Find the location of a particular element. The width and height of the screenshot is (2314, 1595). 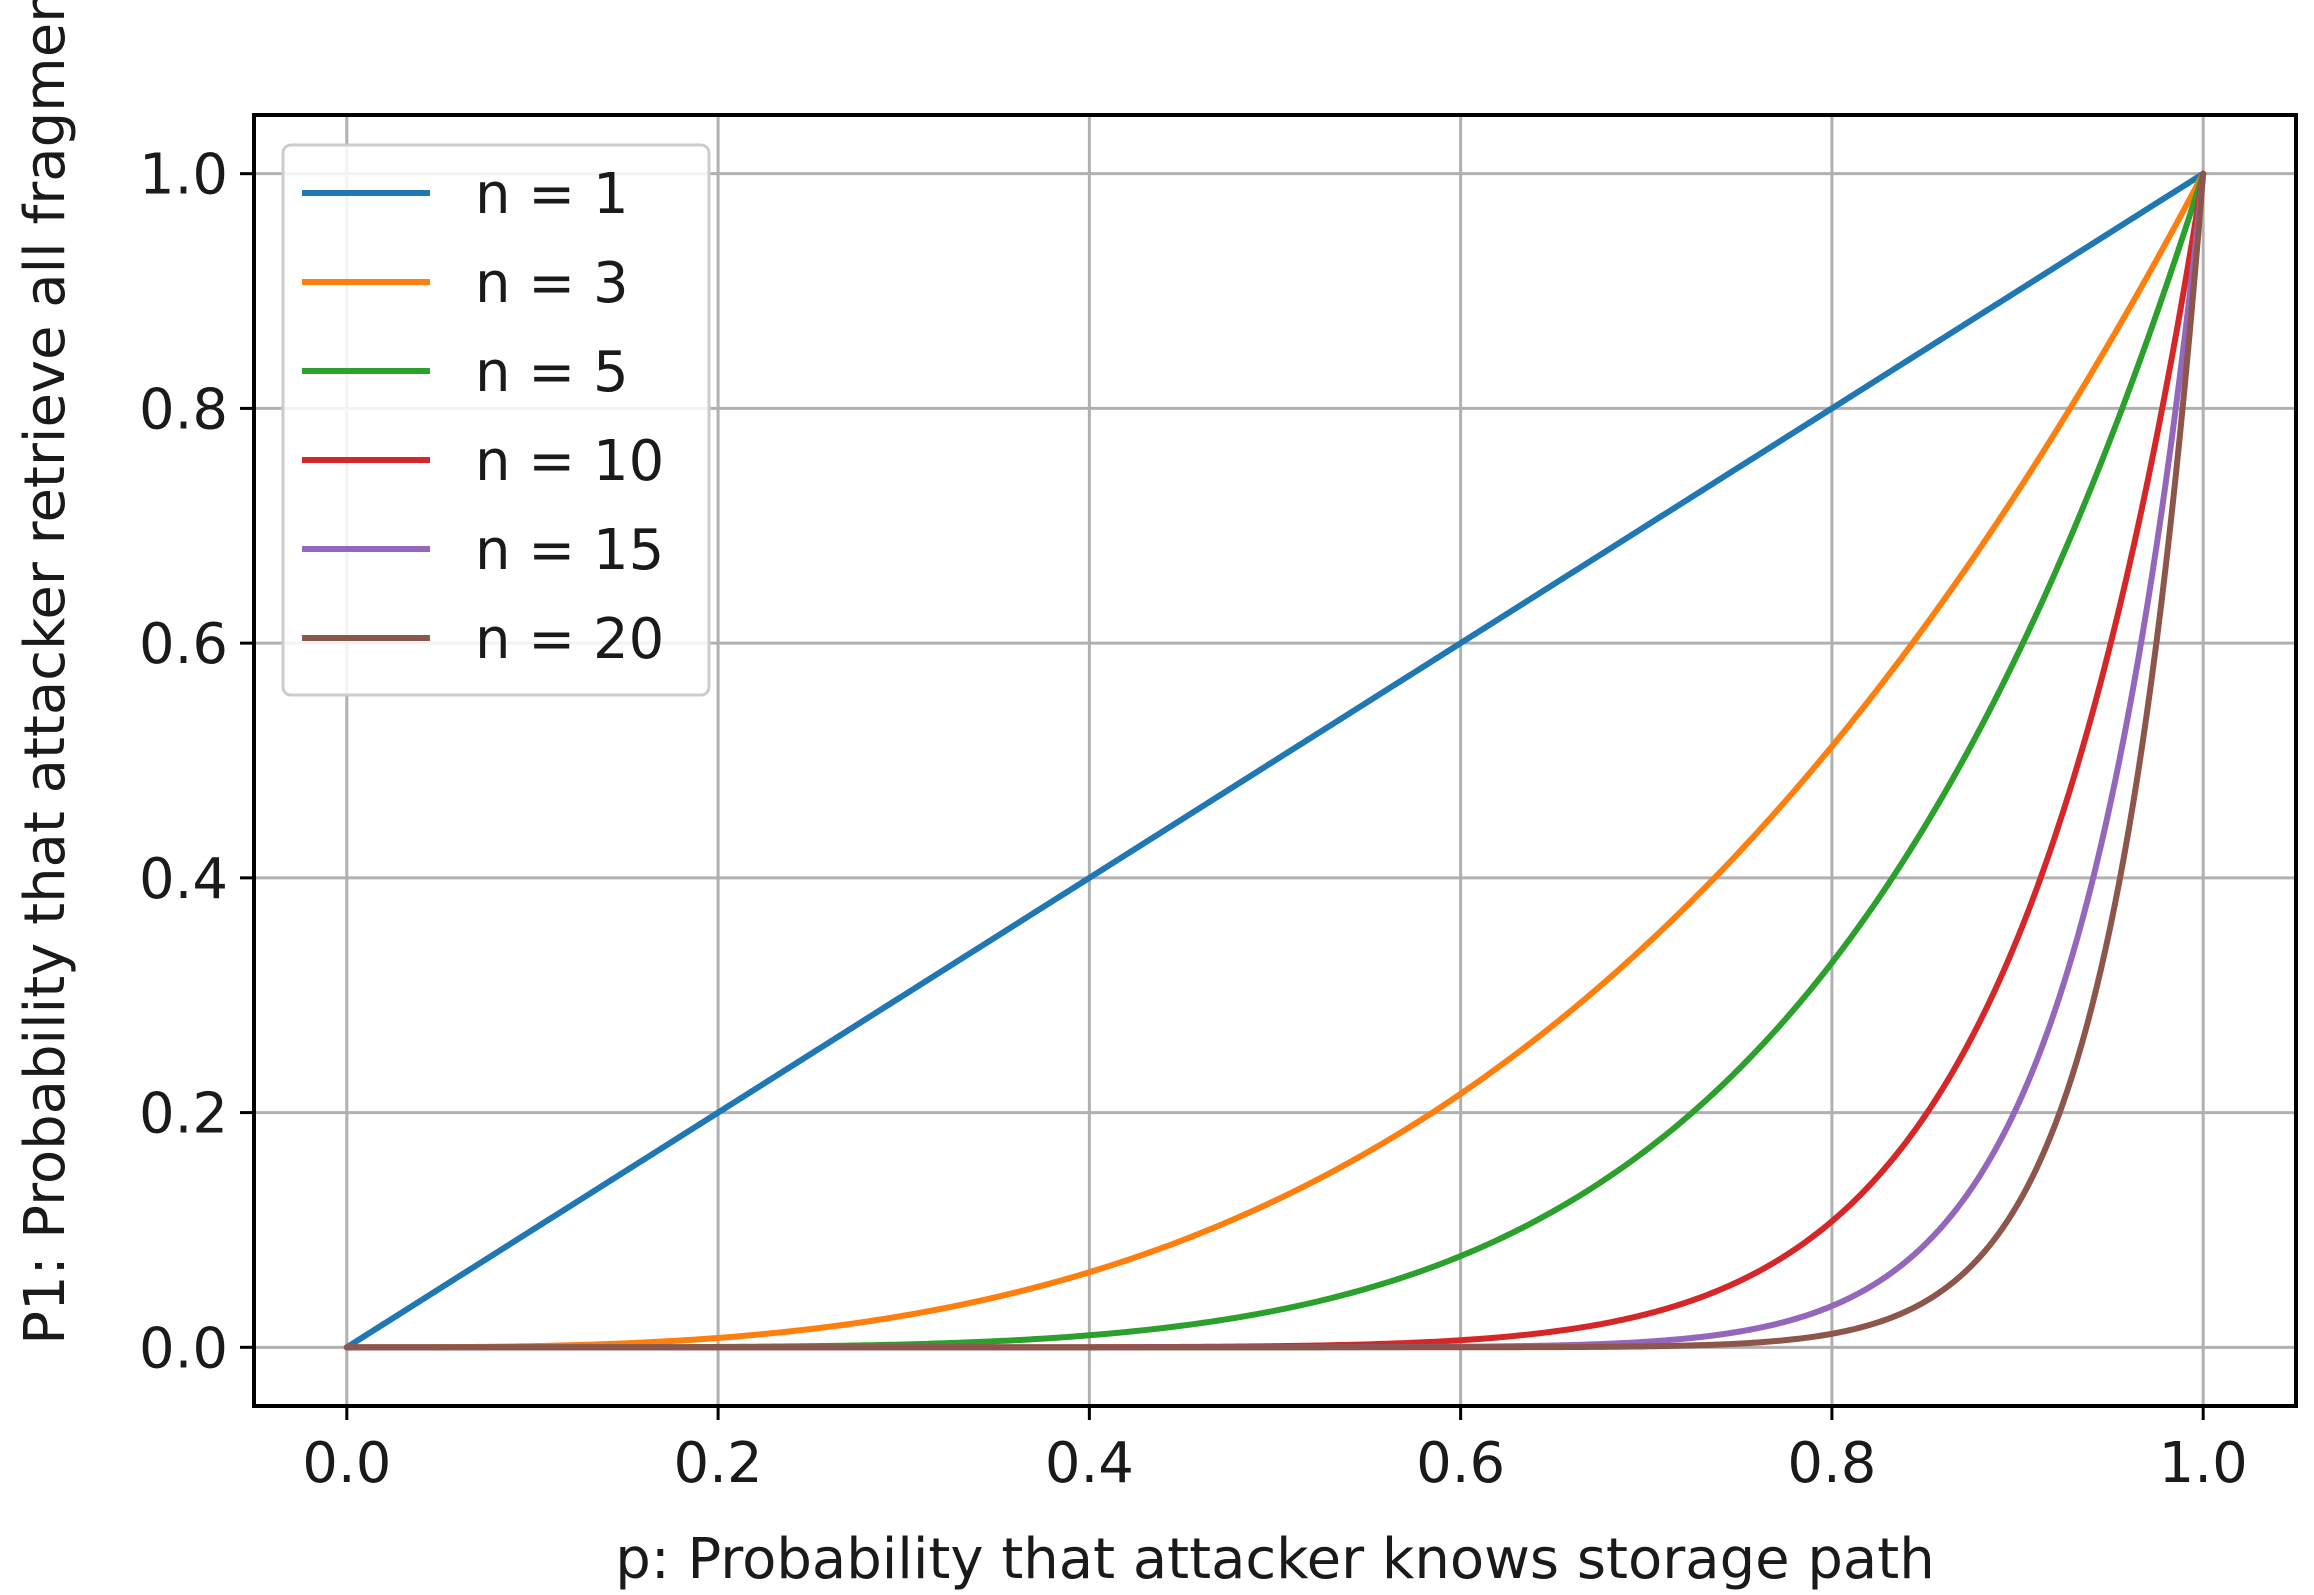

x-tick-label: 0.4 is located at coordinates (1089, 1463).